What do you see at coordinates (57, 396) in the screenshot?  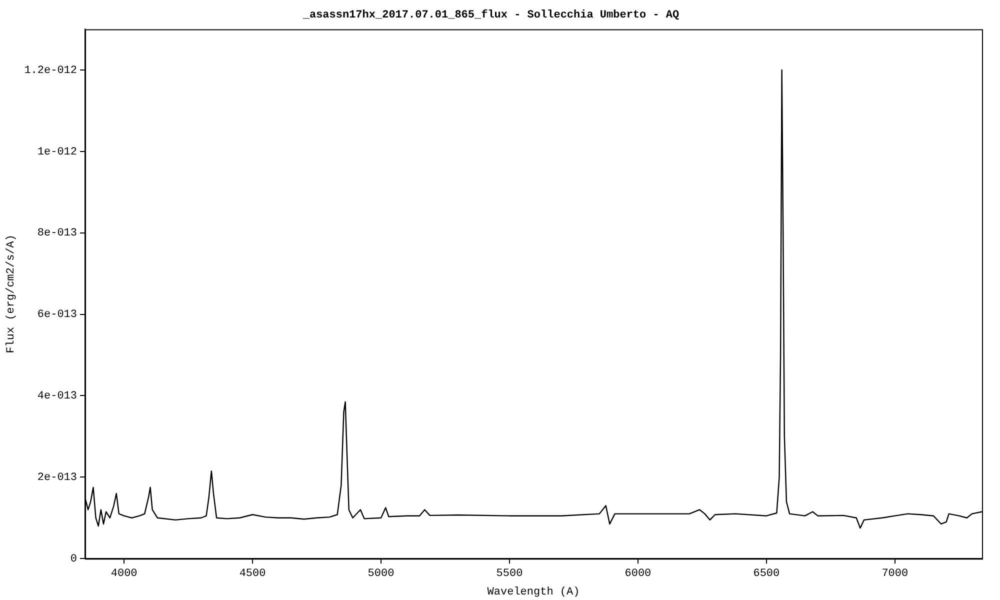 I see `y-tick-label: 4e-013` at bounding box center [57, 396].